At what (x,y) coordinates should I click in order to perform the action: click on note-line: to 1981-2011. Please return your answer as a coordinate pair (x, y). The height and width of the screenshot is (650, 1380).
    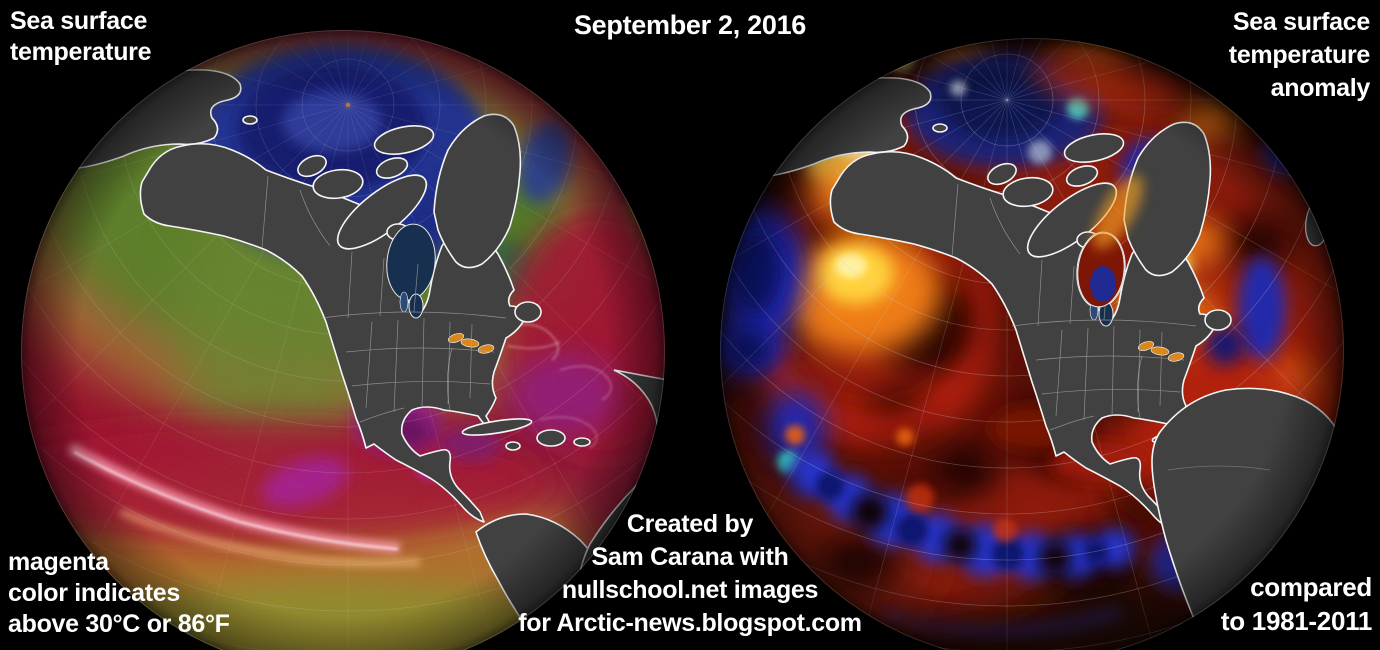
    Looking at the image, I should click on (1296, 621).